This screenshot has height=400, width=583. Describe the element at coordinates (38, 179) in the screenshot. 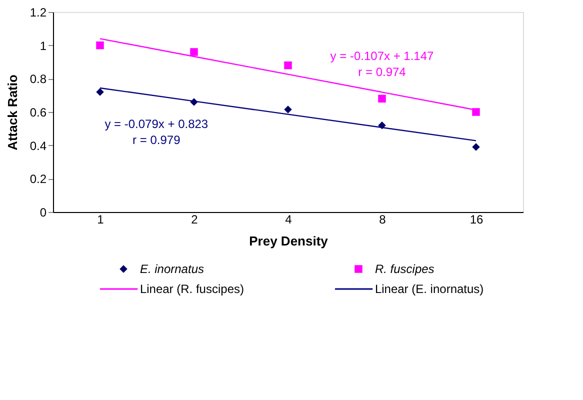

I see `y-tick-label: 0.2` at that location.